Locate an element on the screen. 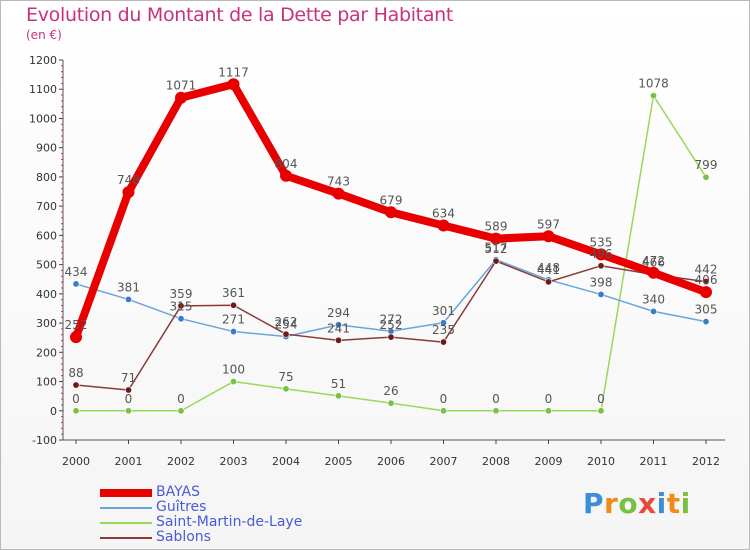 This screenshot has width=750, height=550. legend-swatch-sablons is located at coordinates (126, 538).